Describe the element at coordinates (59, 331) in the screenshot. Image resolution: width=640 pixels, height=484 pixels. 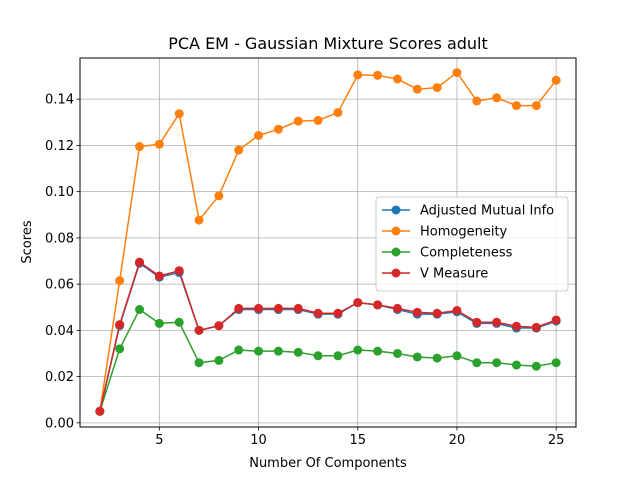
I see `y-tick-label: 0.04` at that location.